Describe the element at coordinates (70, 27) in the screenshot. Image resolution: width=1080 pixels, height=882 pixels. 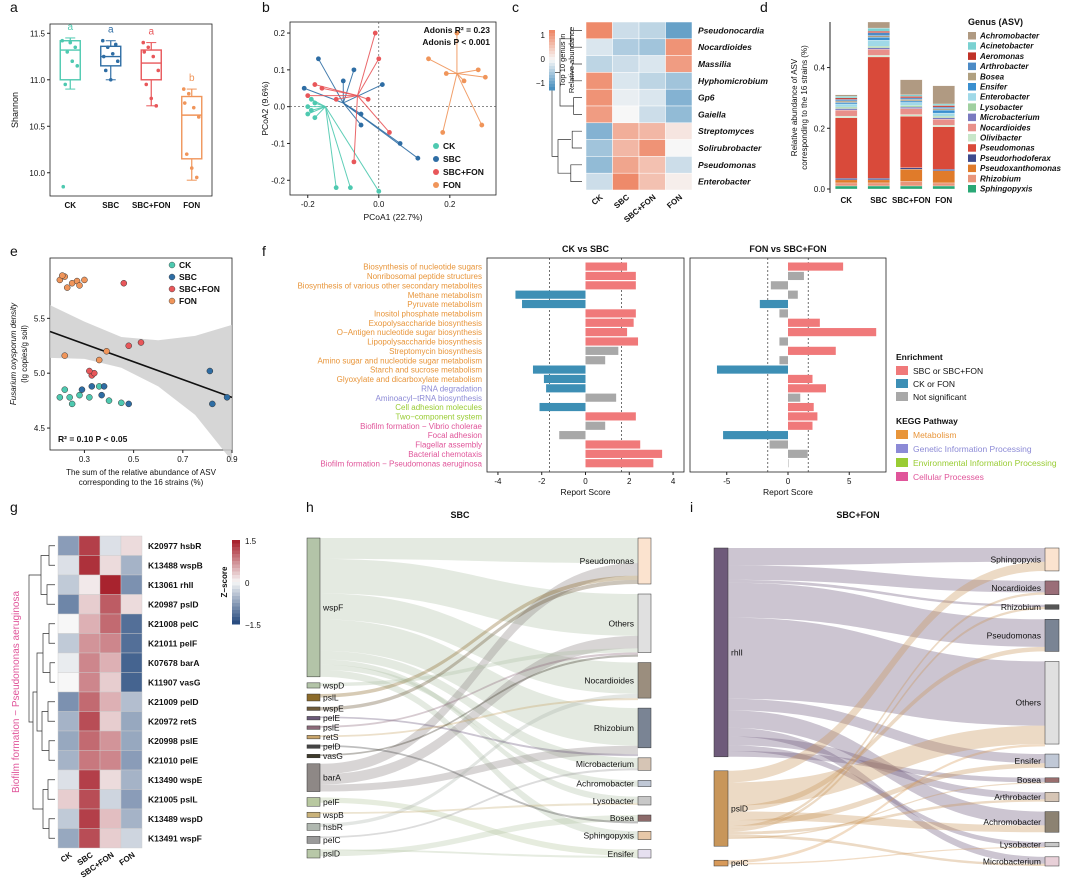
I see `significance-letter: a` at that location.